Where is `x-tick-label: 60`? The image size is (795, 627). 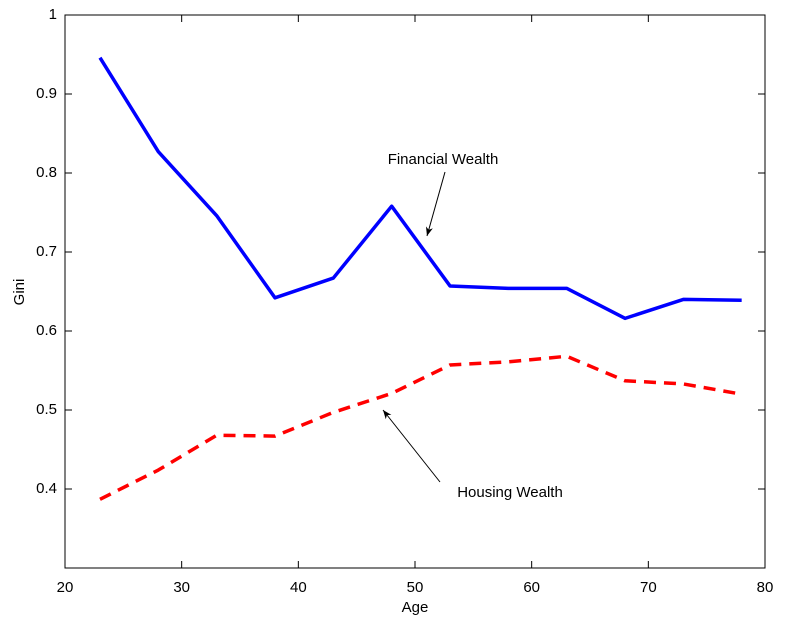
x-tick-label: 60 is located at coordinates (531, 587).